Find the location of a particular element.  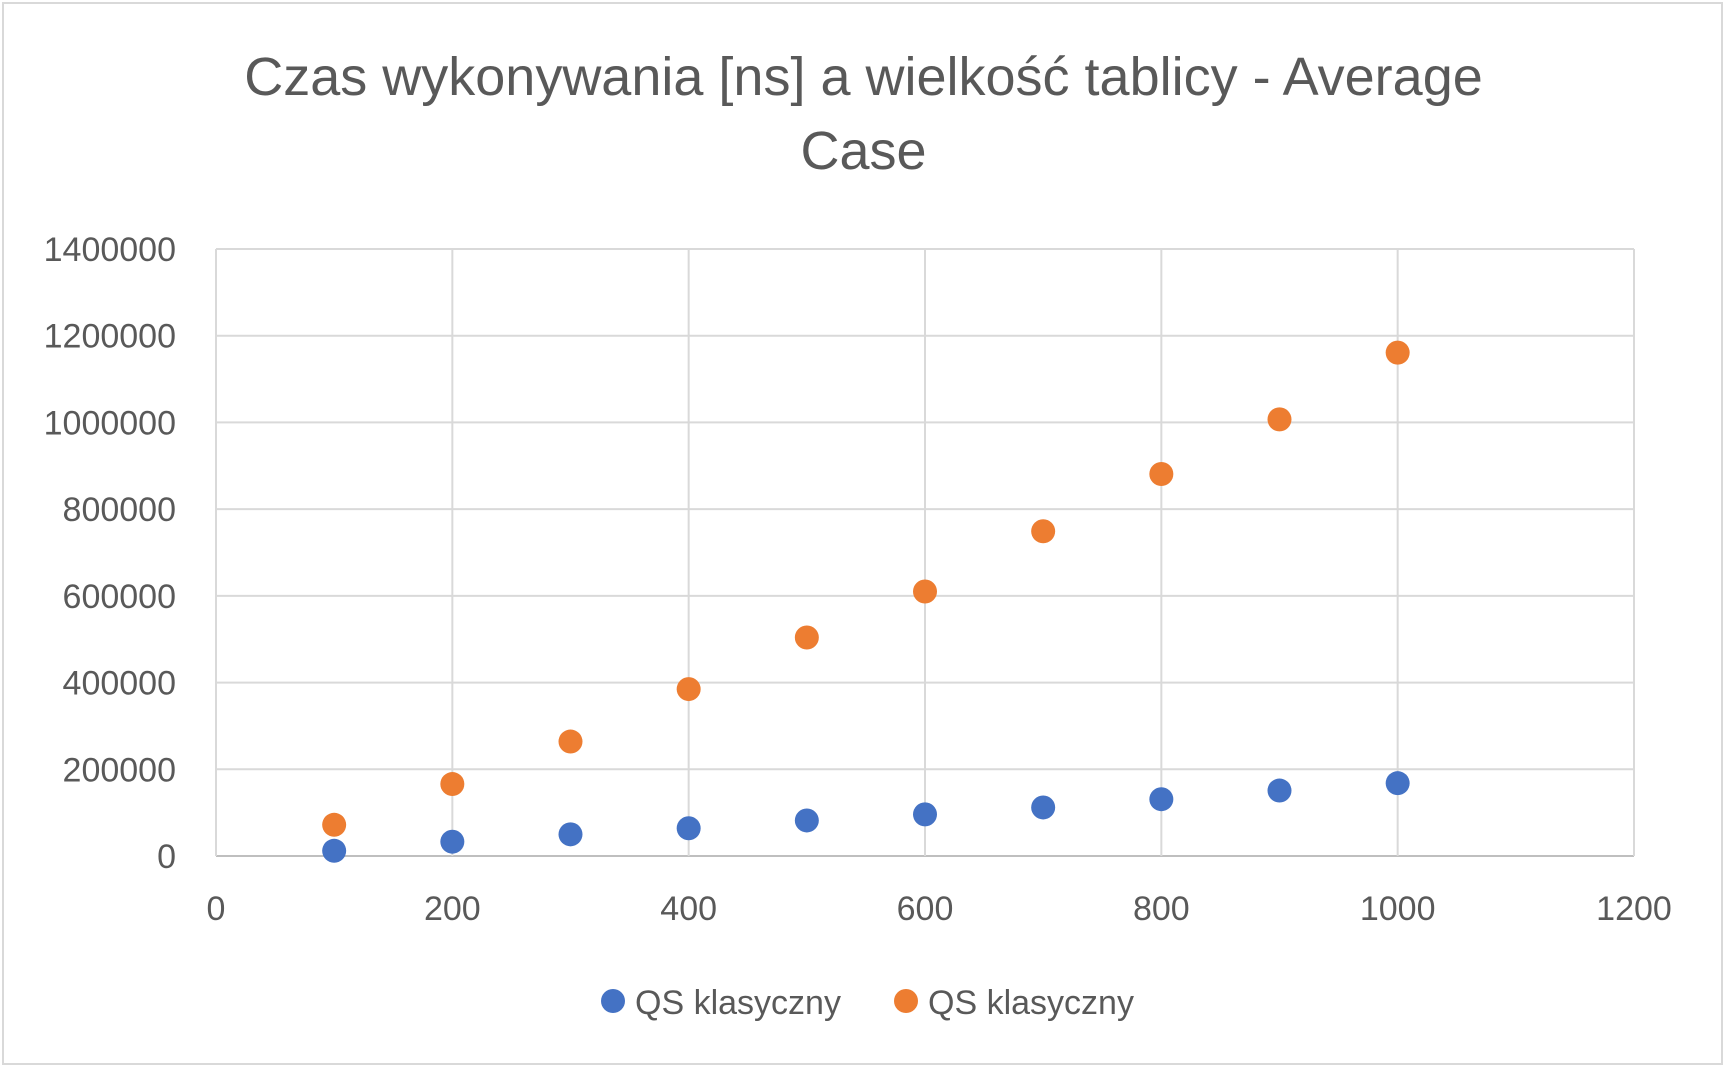

x-tick-label: 800 is located at coordinates (1161, 909).